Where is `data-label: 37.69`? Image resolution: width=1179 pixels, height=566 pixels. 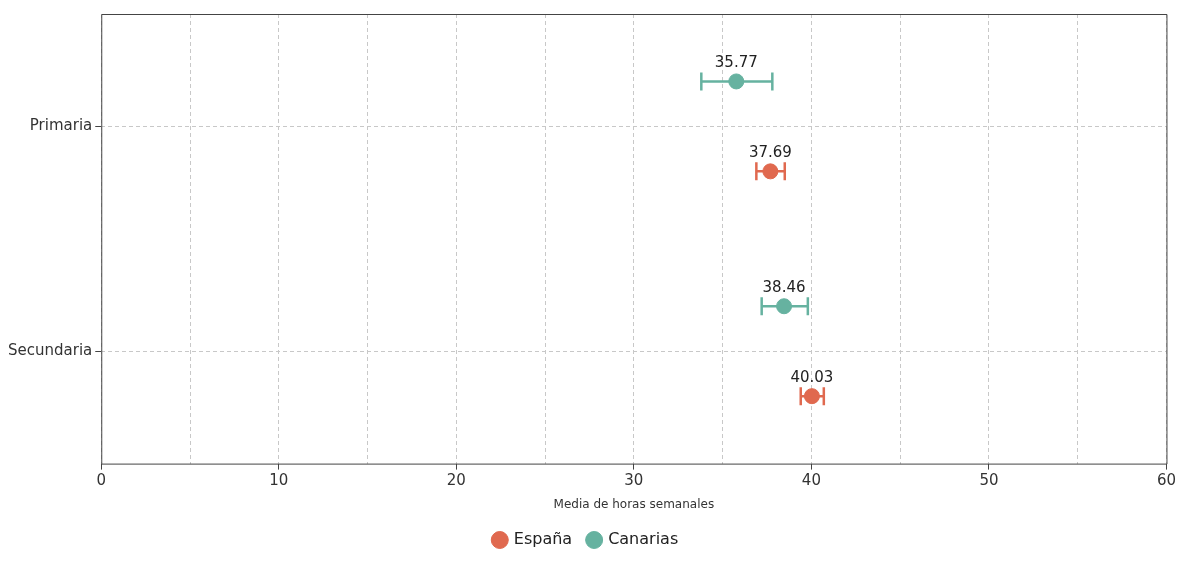
data-label: 37.69 is located at coordinates (770, 151).